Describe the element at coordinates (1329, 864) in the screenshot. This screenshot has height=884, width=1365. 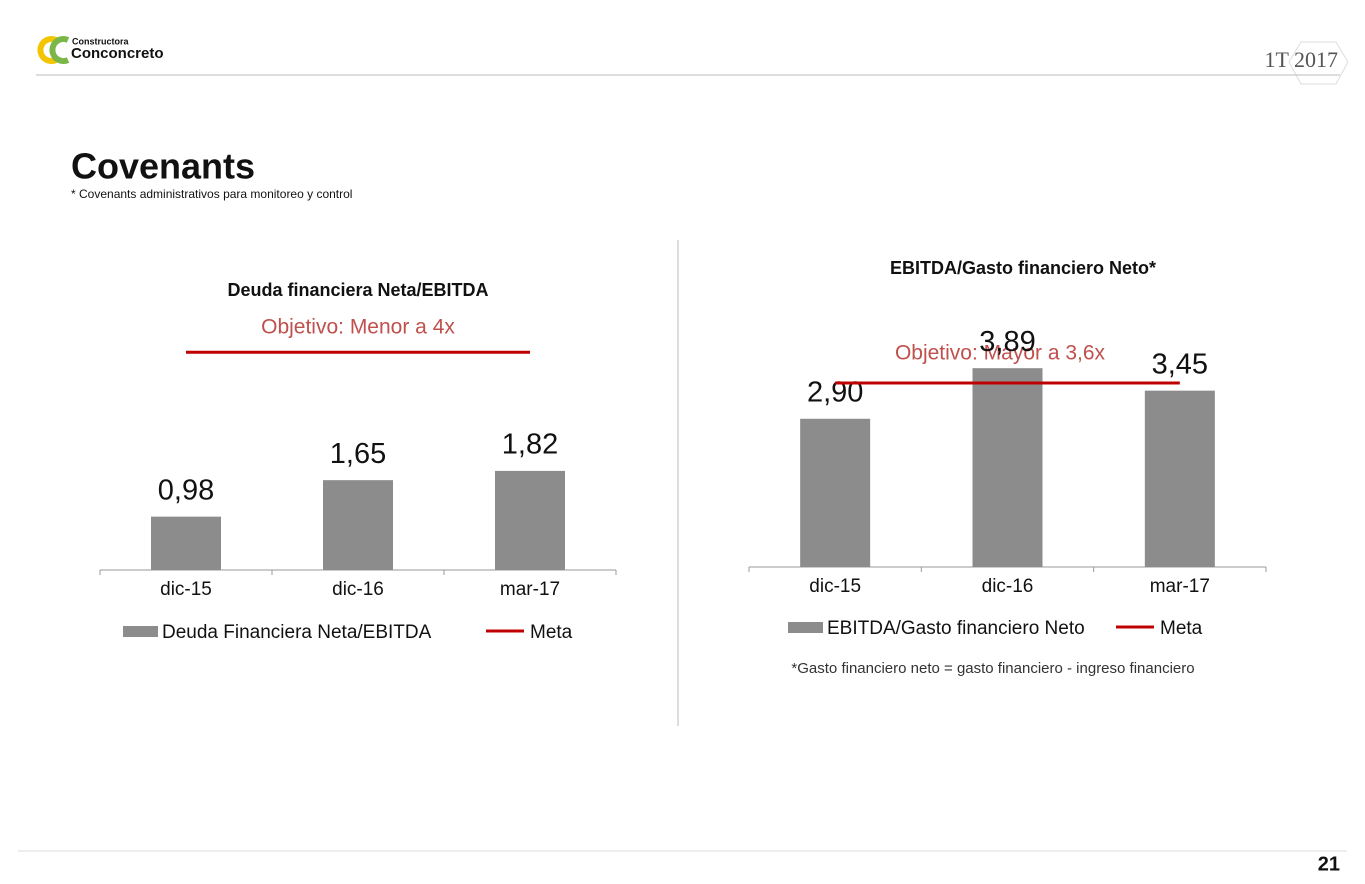
I see `page-number: 21` at that location.